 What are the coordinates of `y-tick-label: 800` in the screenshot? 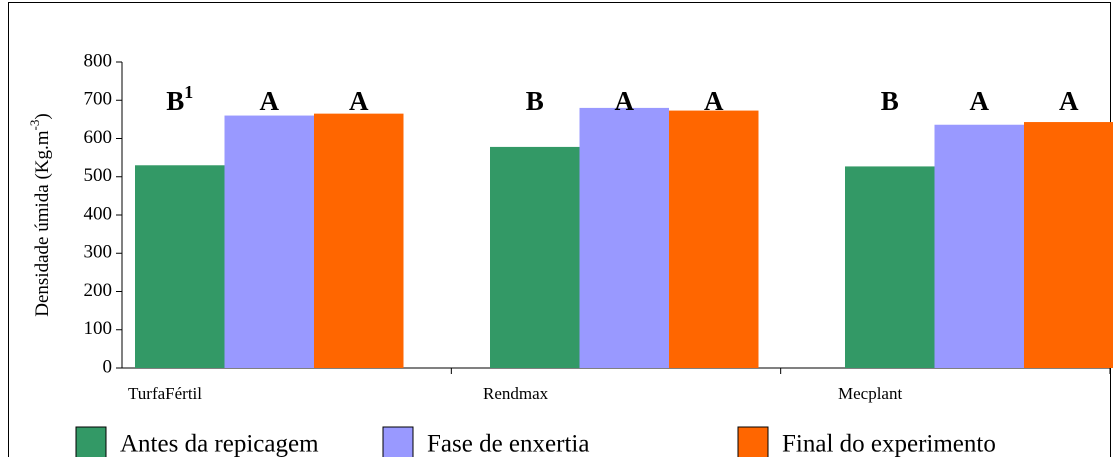 It's located at (98, 60).